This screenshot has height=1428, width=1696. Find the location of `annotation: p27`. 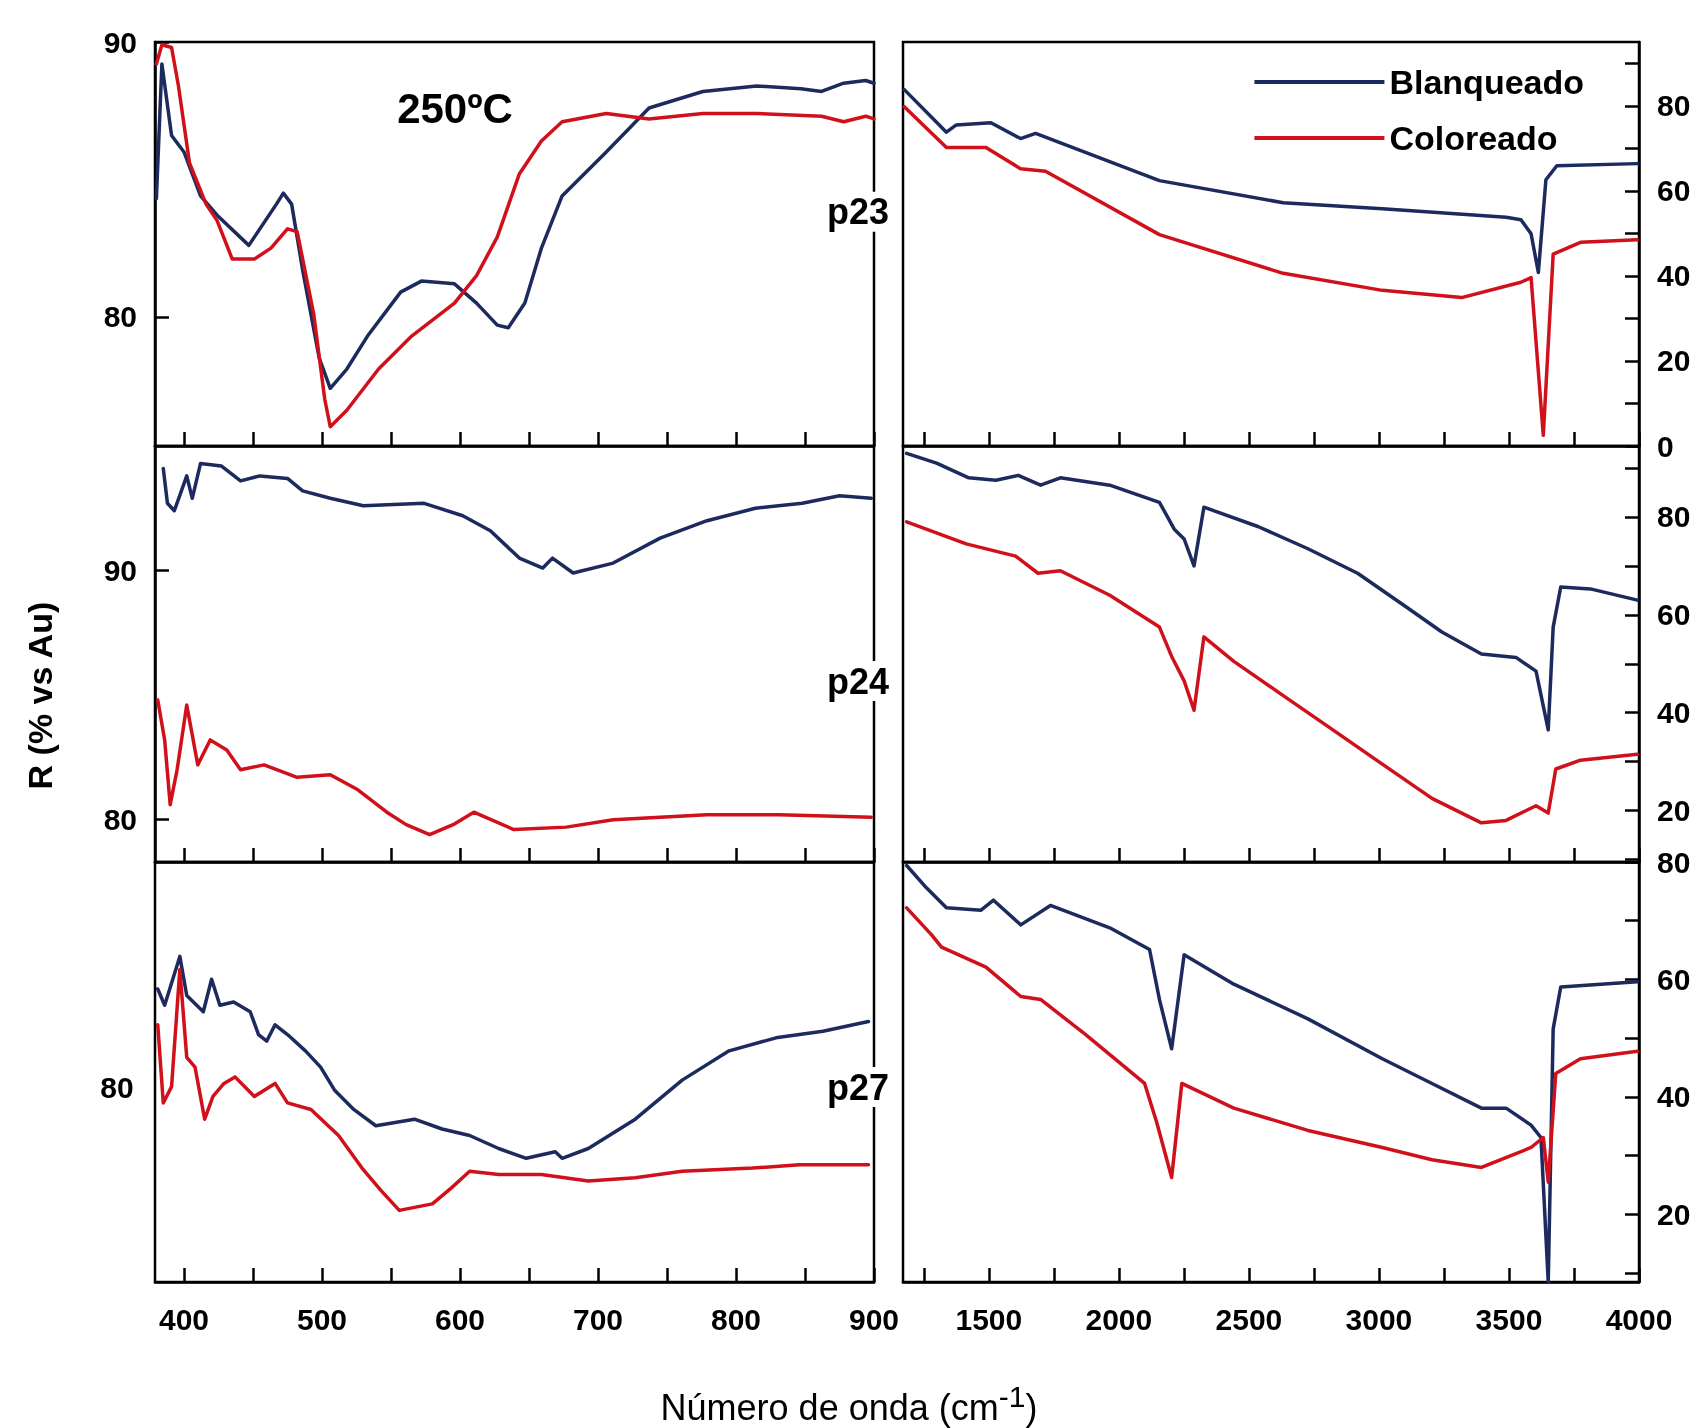

annotation: p27 is located at coordinates (857, 1087).